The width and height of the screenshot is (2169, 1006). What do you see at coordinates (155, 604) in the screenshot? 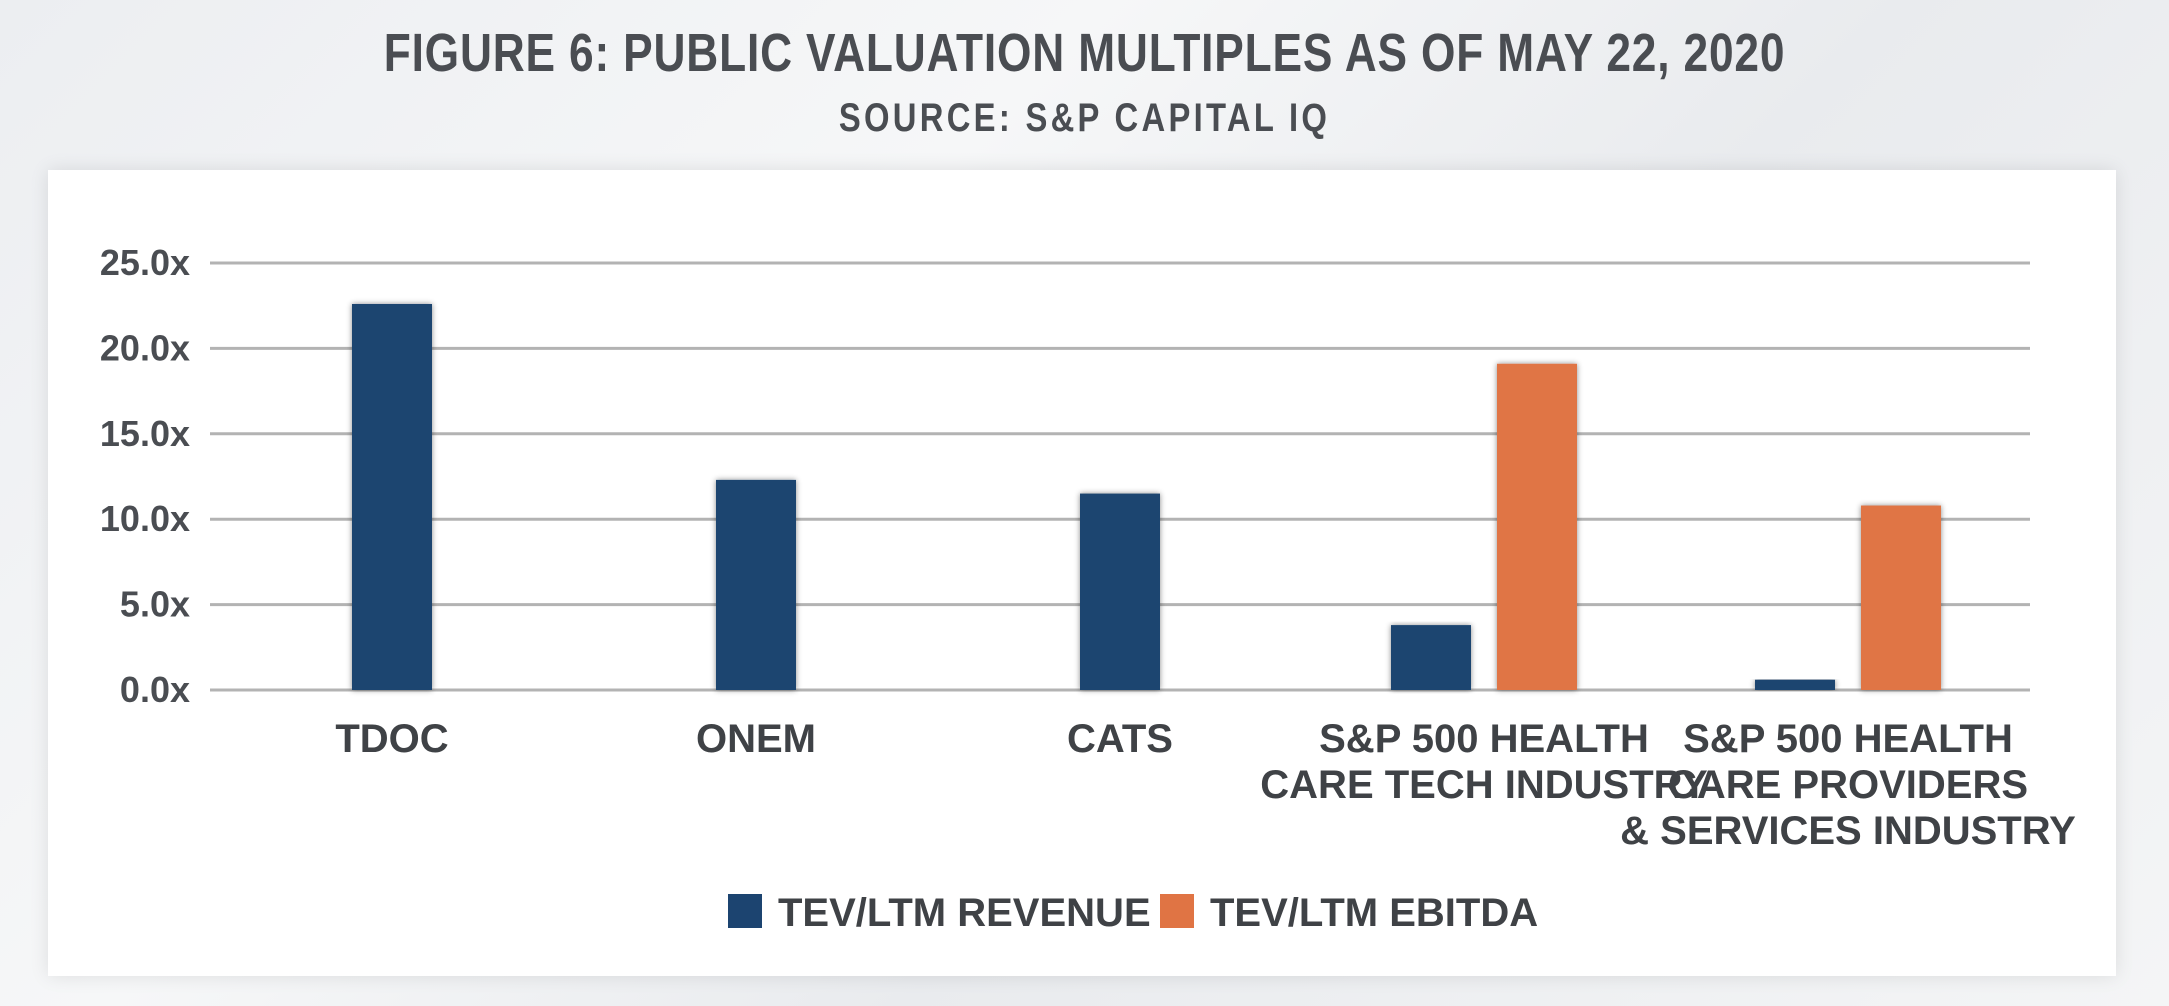
I see `y-tick-label: 5.0x` at bounding box center [155, 604].